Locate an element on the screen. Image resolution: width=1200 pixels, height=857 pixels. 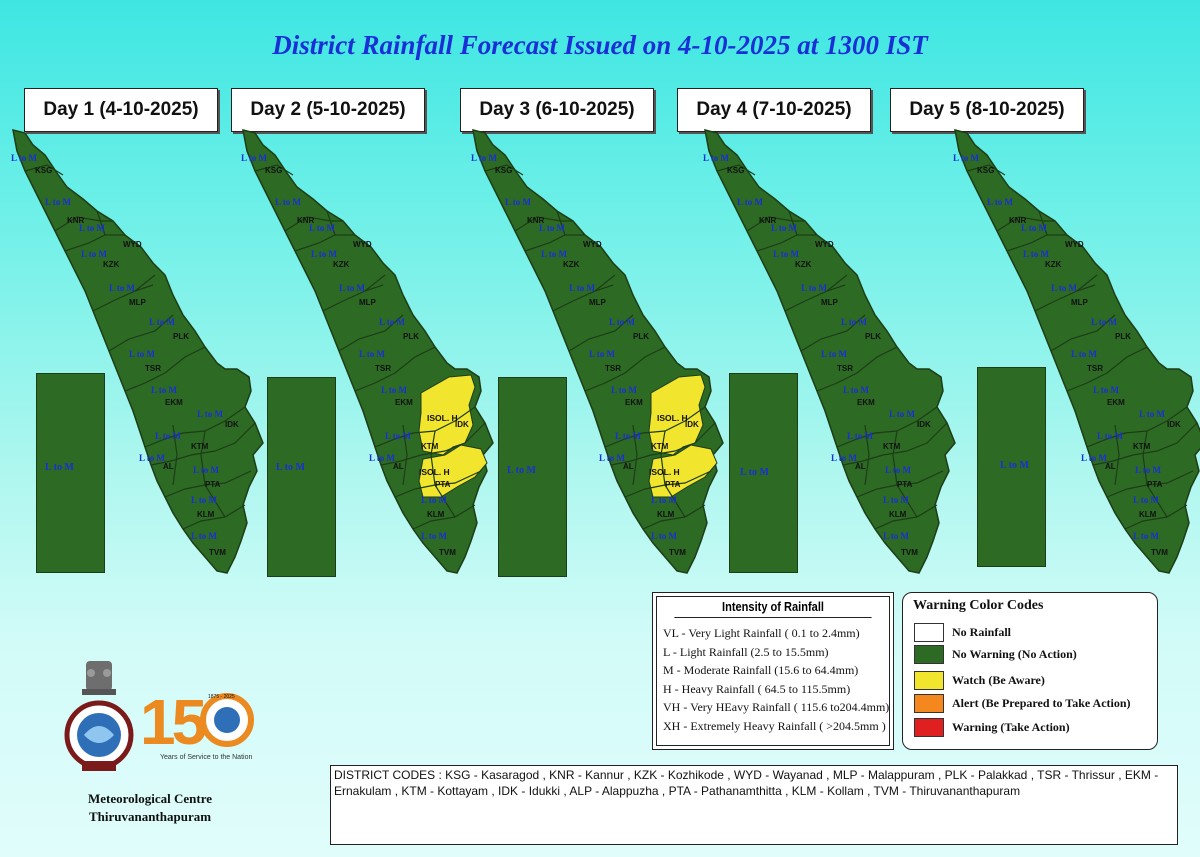
warning-label-warning: Warning (Take Action) is located at coordinates (1011, 727).